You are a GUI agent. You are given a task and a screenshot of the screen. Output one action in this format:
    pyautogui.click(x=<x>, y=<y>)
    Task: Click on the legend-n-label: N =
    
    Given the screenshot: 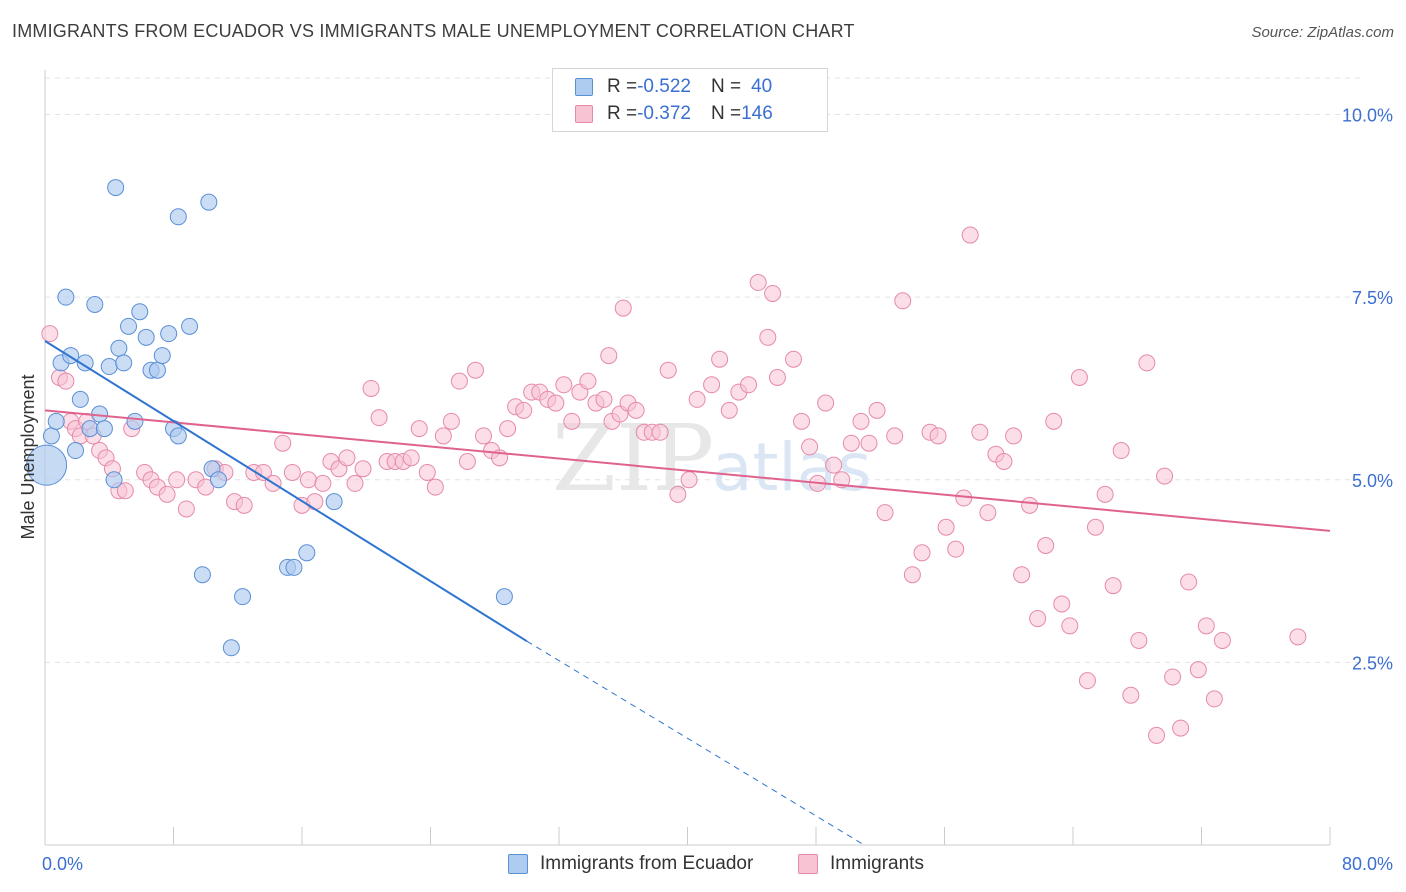 What is the action you would take?
    pyautogui.click(x=726, y=86)
    